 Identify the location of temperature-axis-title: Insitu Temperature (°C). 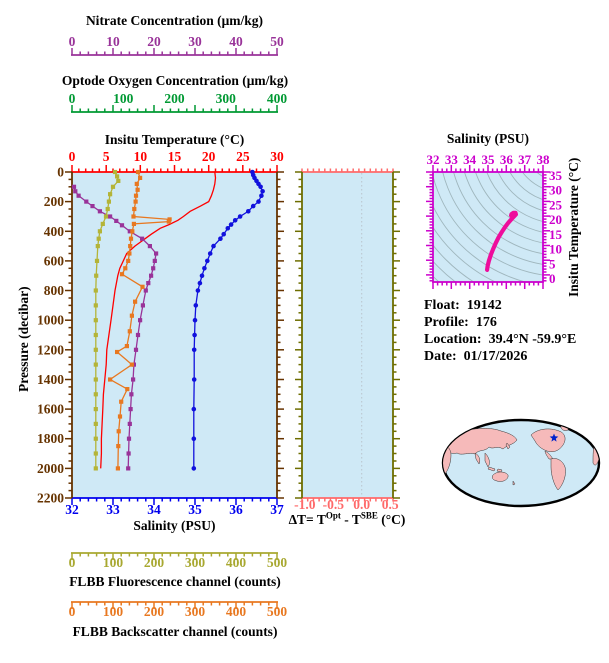
(174, 139).